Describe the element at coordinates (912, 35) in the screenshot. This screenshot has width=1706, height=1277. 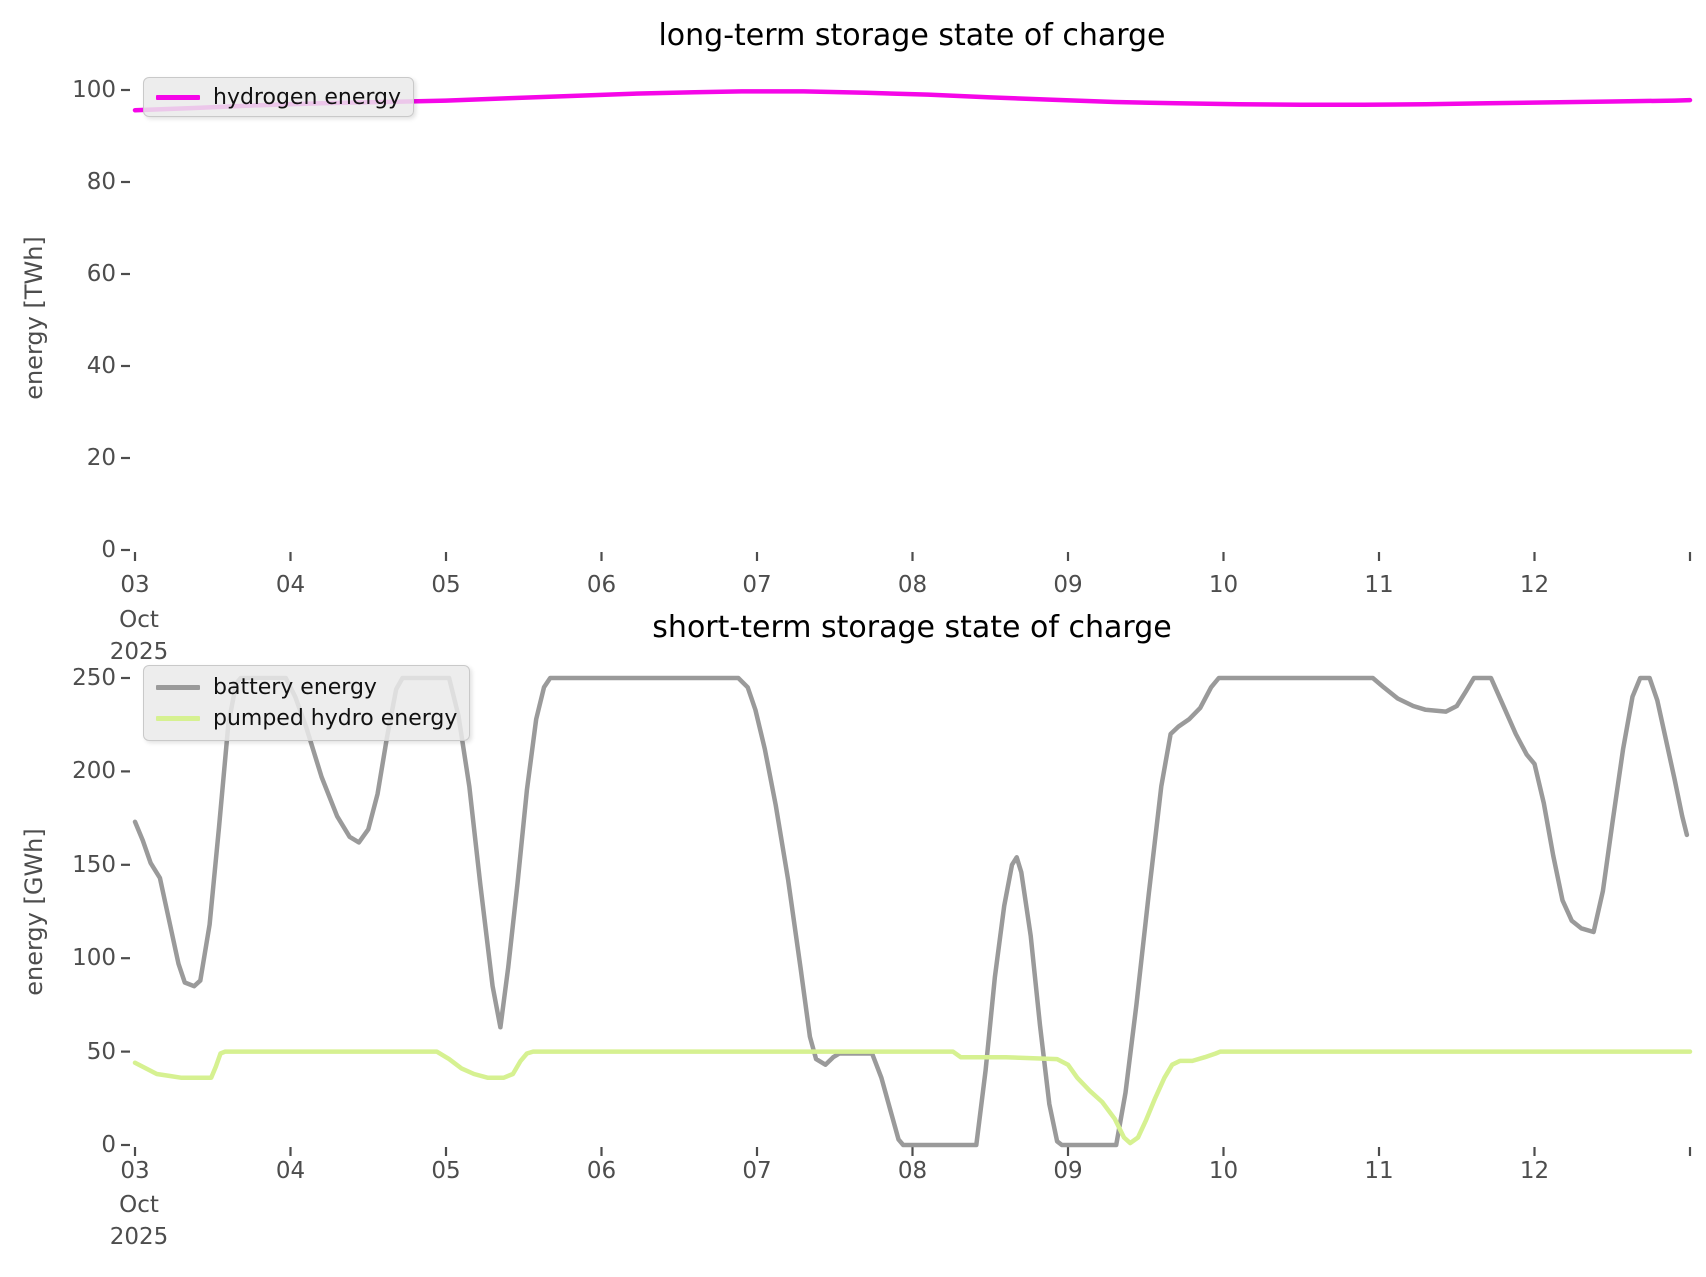
I see `top-chart-title: long-term storage state of charge` at that location.